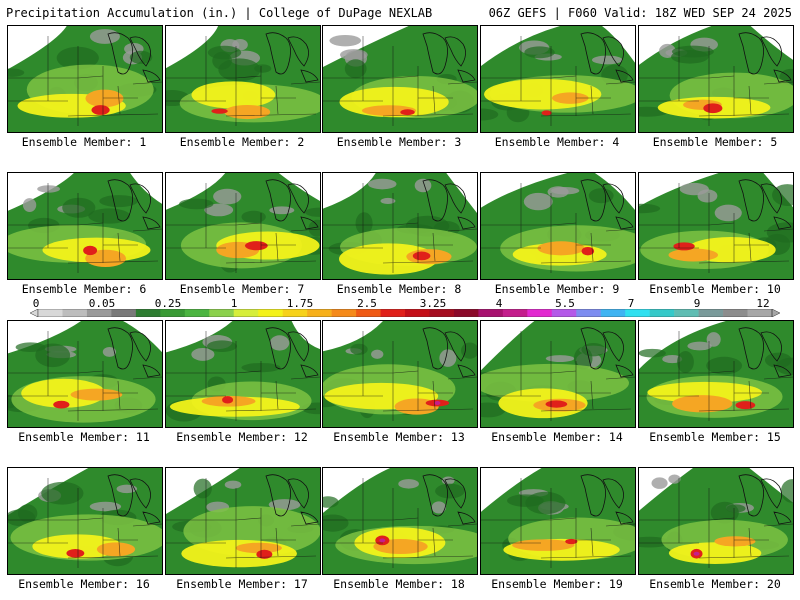 Image resolution: width=800 pixels, height=600 pixels. Describe the element at coordinates (557, 289) in the screenshot. I see `ensemble-member-label: Ensemble Member: 9` at that location.